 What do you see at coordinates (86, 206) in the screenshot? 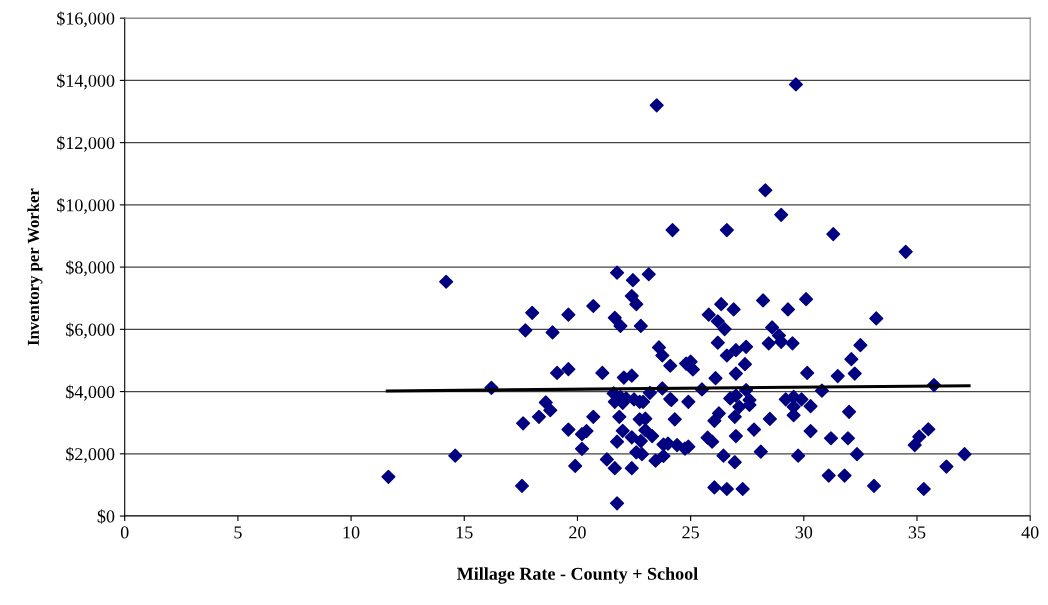
I see `y-tick-label: $10,000` at bounding box center [86, 206].